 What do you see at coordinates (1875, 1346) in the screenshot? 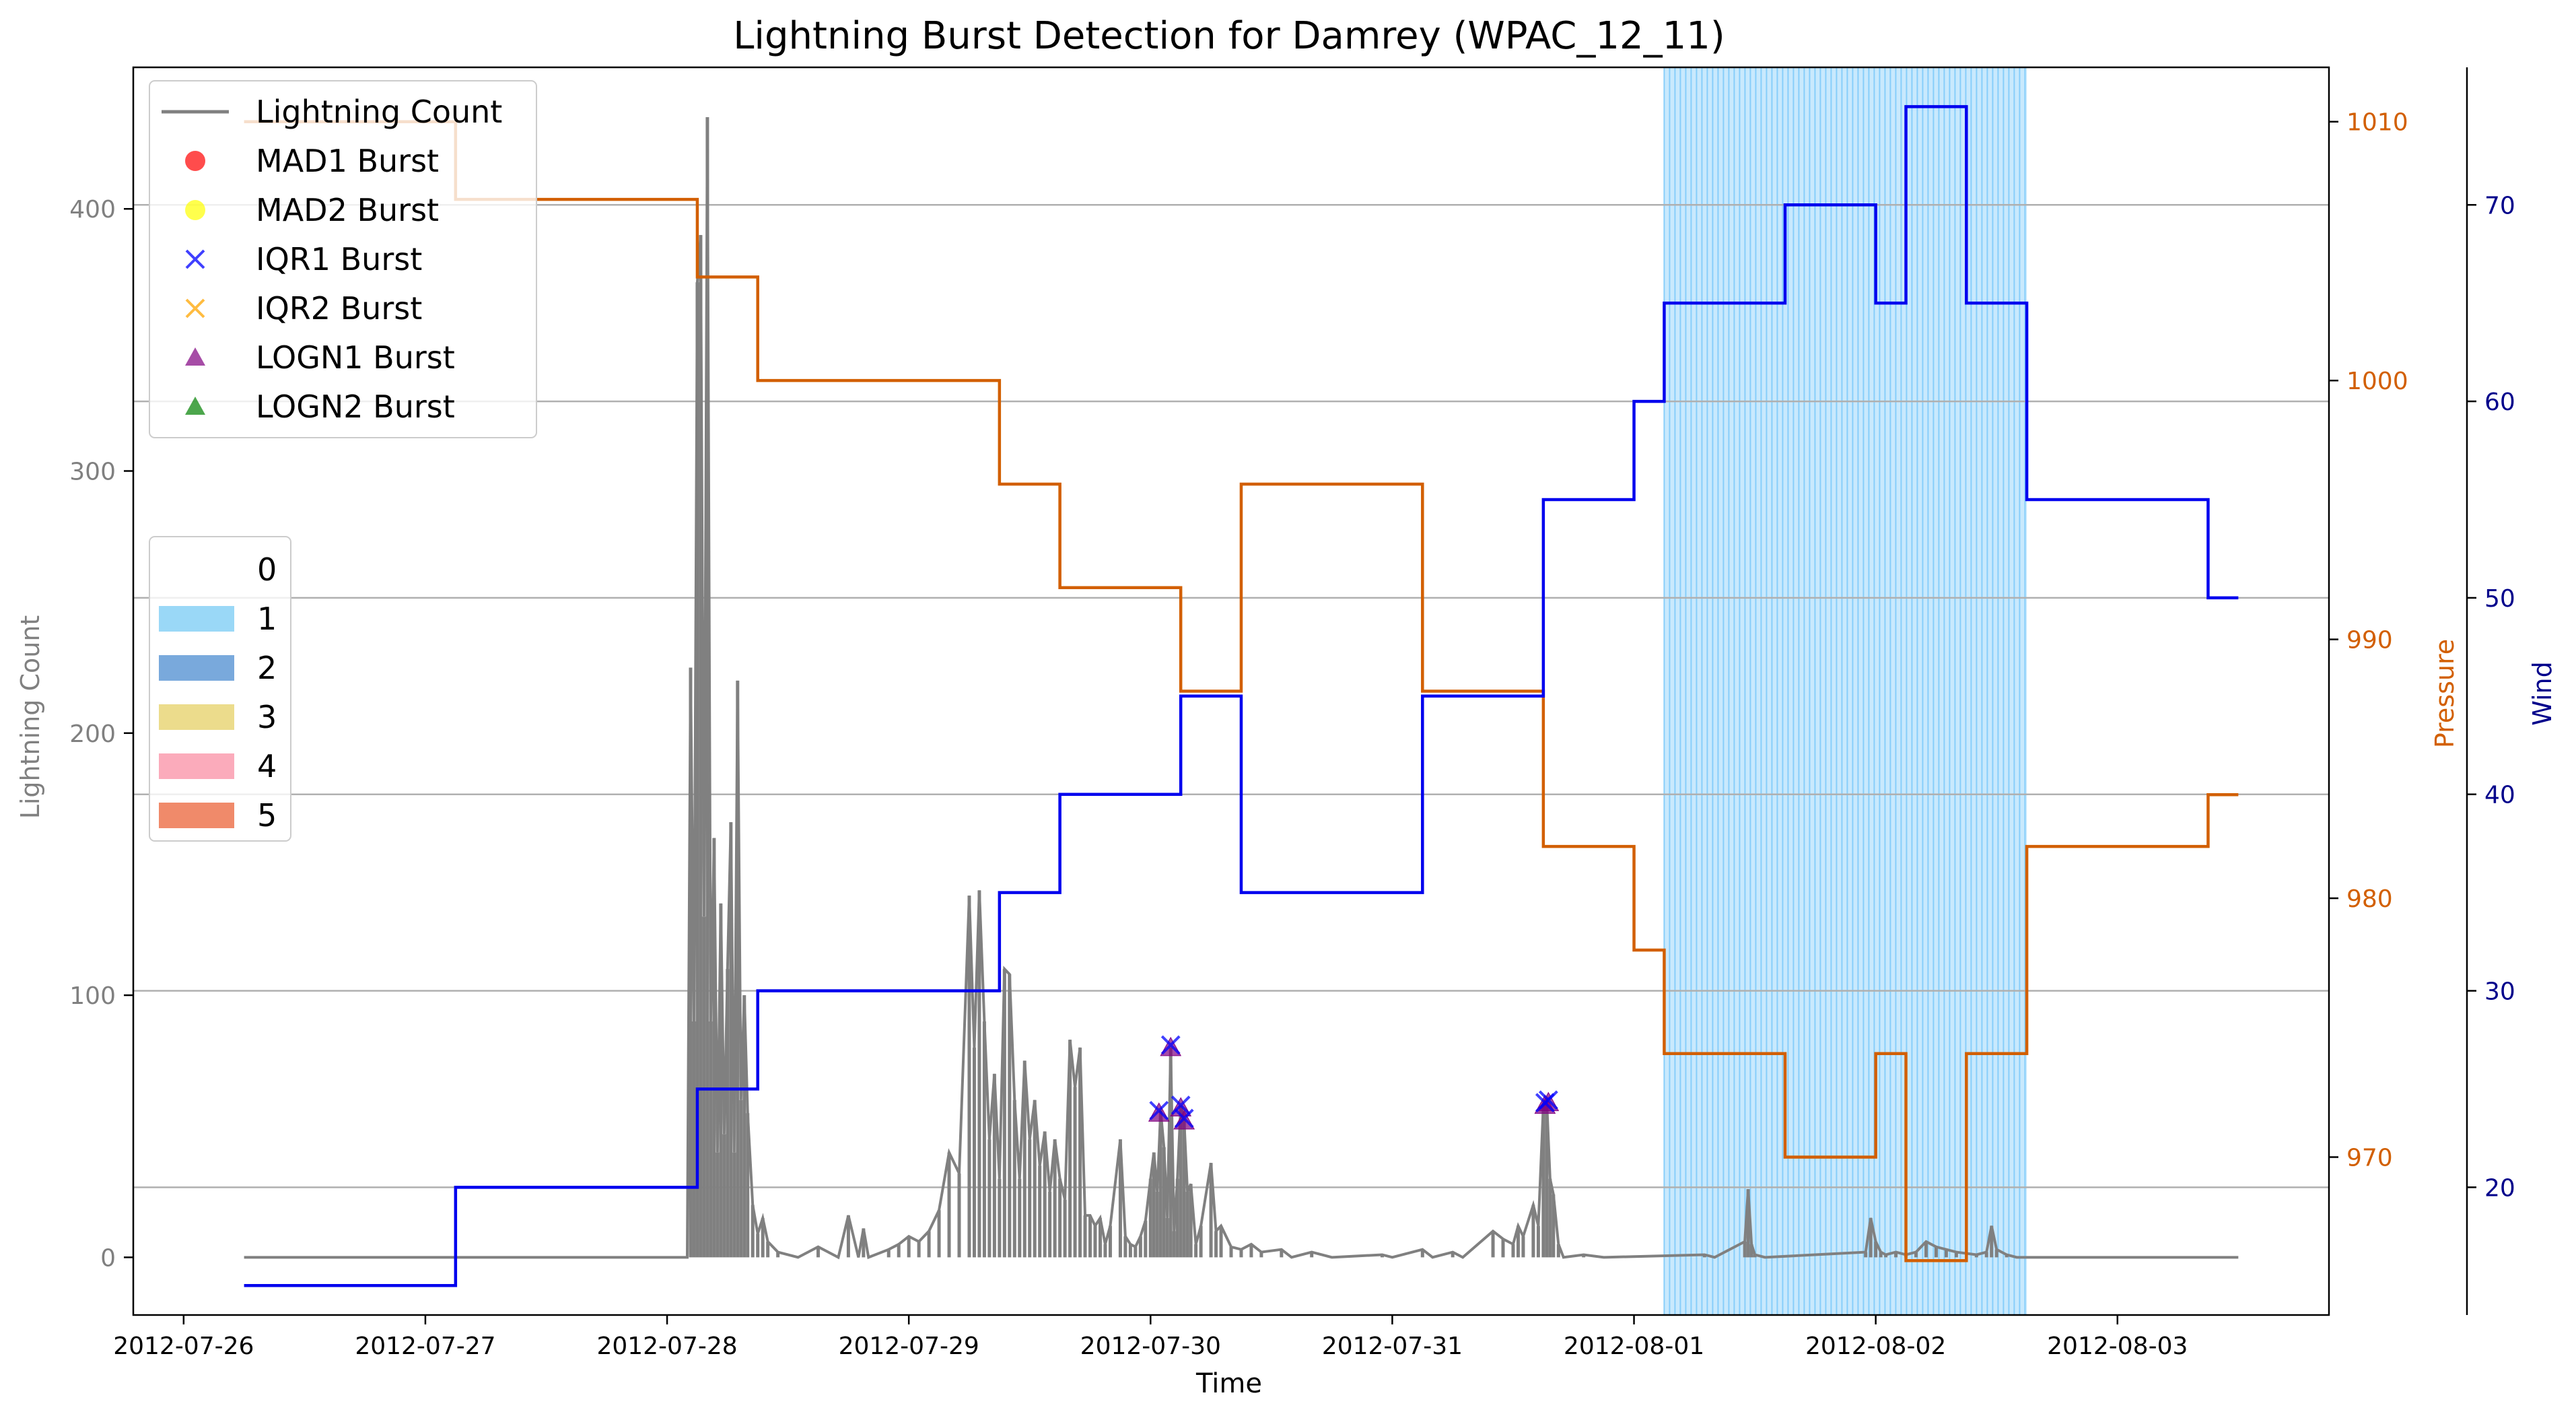
I see `x-tick-label: 2012-08-02` at bounding box center [1875, 1346].